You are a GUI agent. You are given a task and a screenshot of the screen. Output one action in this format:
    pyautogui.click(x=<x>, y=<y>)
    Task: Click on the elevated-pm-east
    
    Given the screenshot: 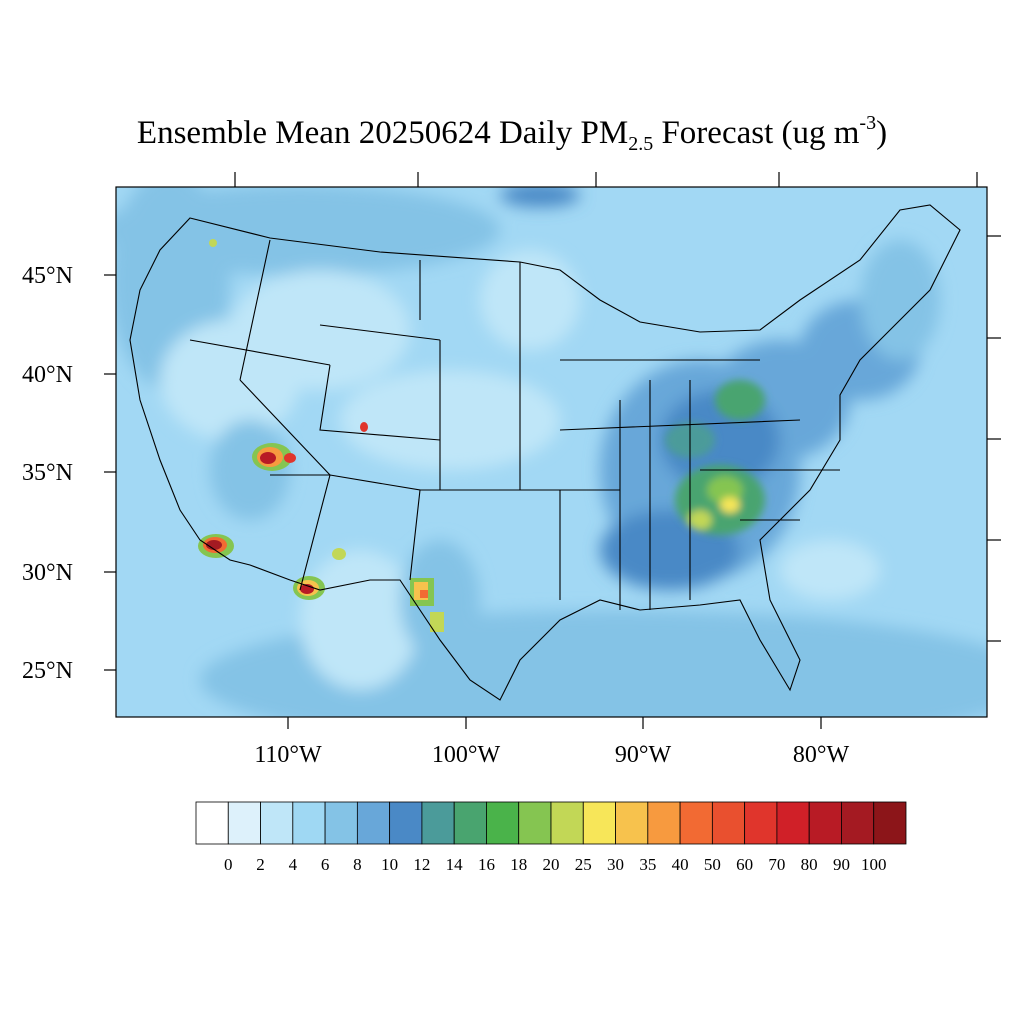 What is the action you would take?
    pyautogui.click(x=715, y=457)
    